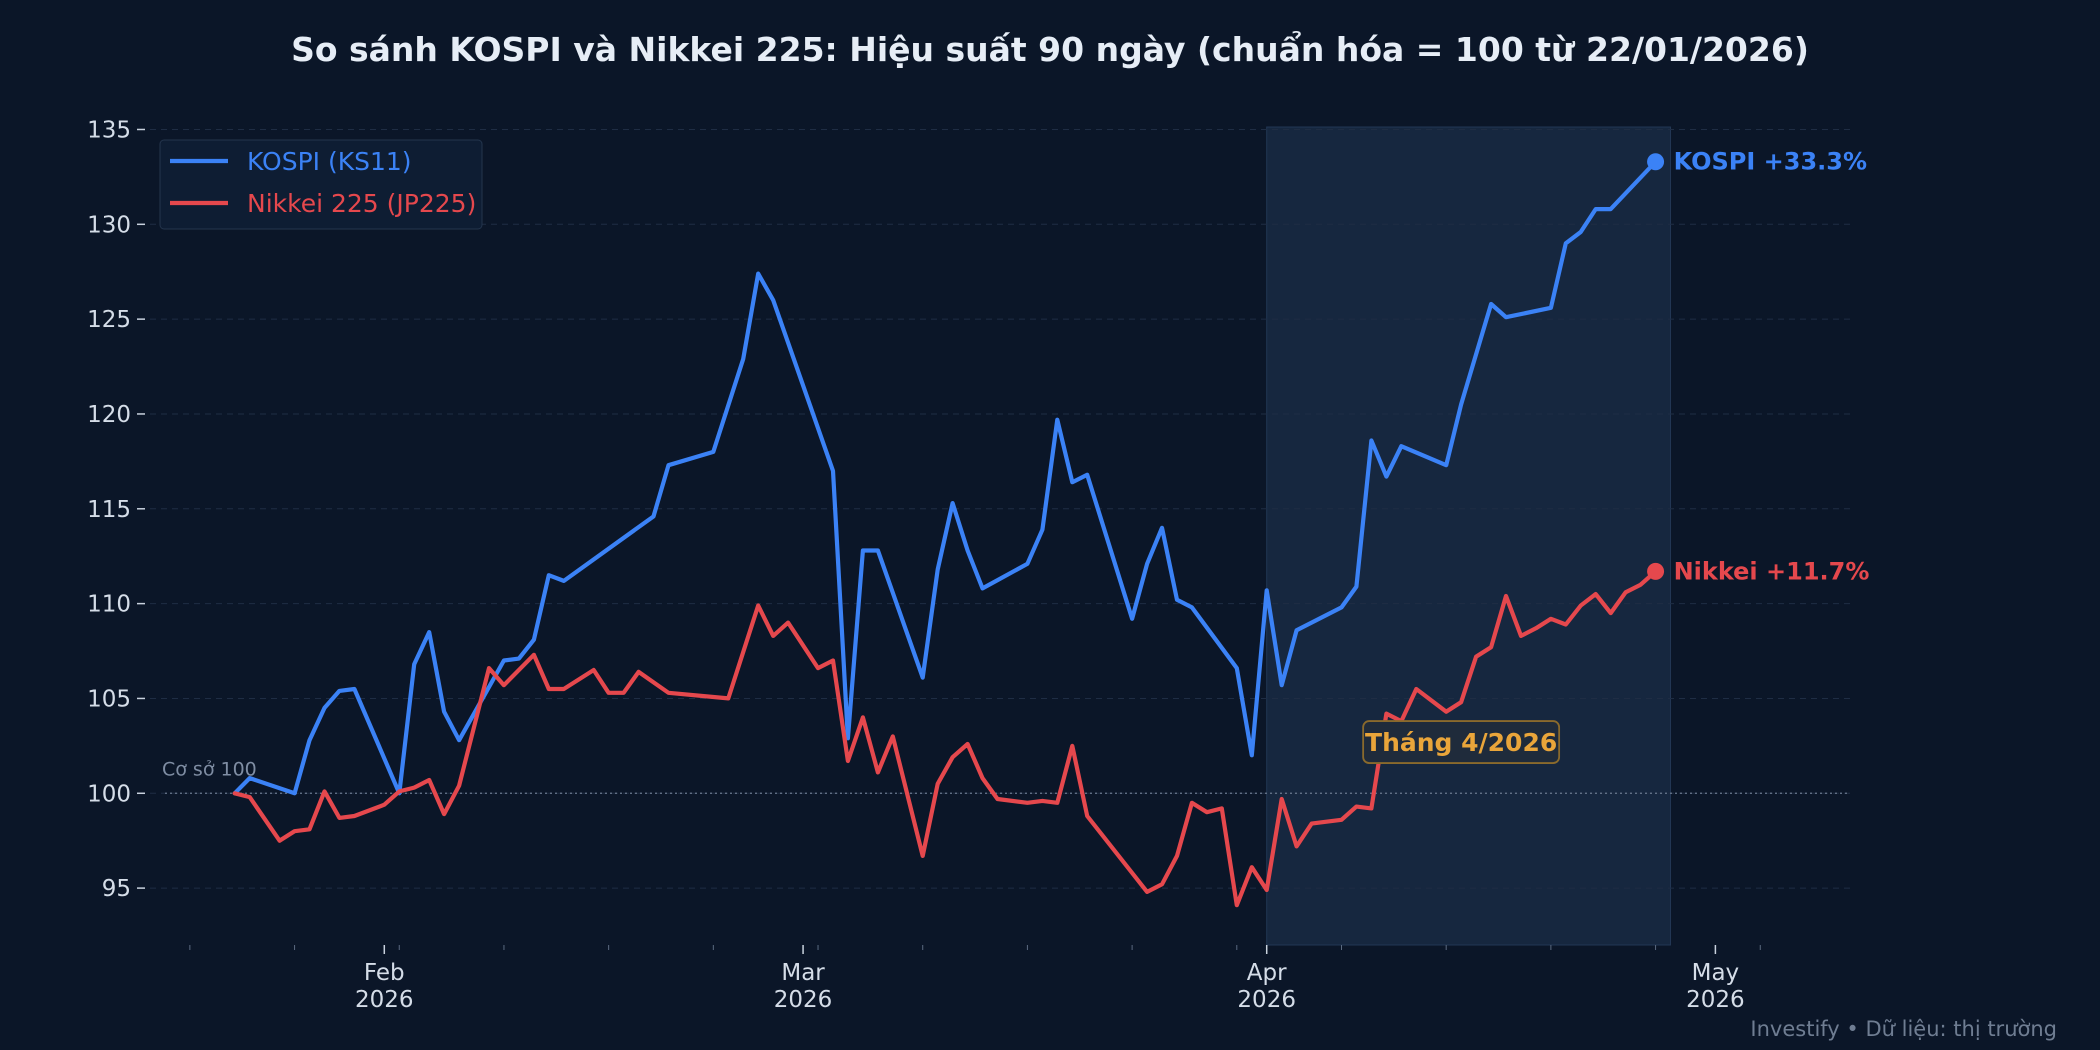 The width and height of the screenshot is (2100, 1050). What do you see at coordinates (1006, 776) in the screenshot?
I see `baseline: Cơ sở 100` at bounding box center [1006, 776].